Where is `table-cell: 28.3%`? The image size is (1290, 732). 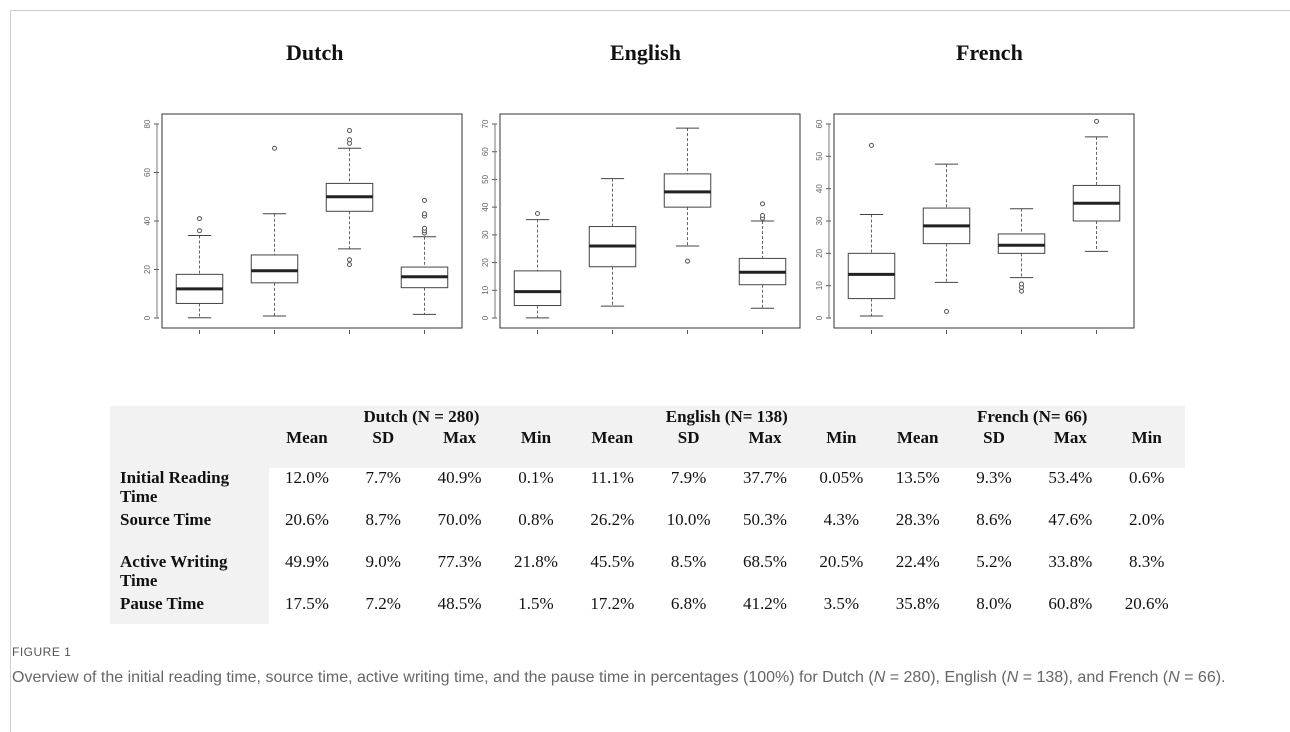
table-cell: 28.3% is located at coordinates (917, 531).